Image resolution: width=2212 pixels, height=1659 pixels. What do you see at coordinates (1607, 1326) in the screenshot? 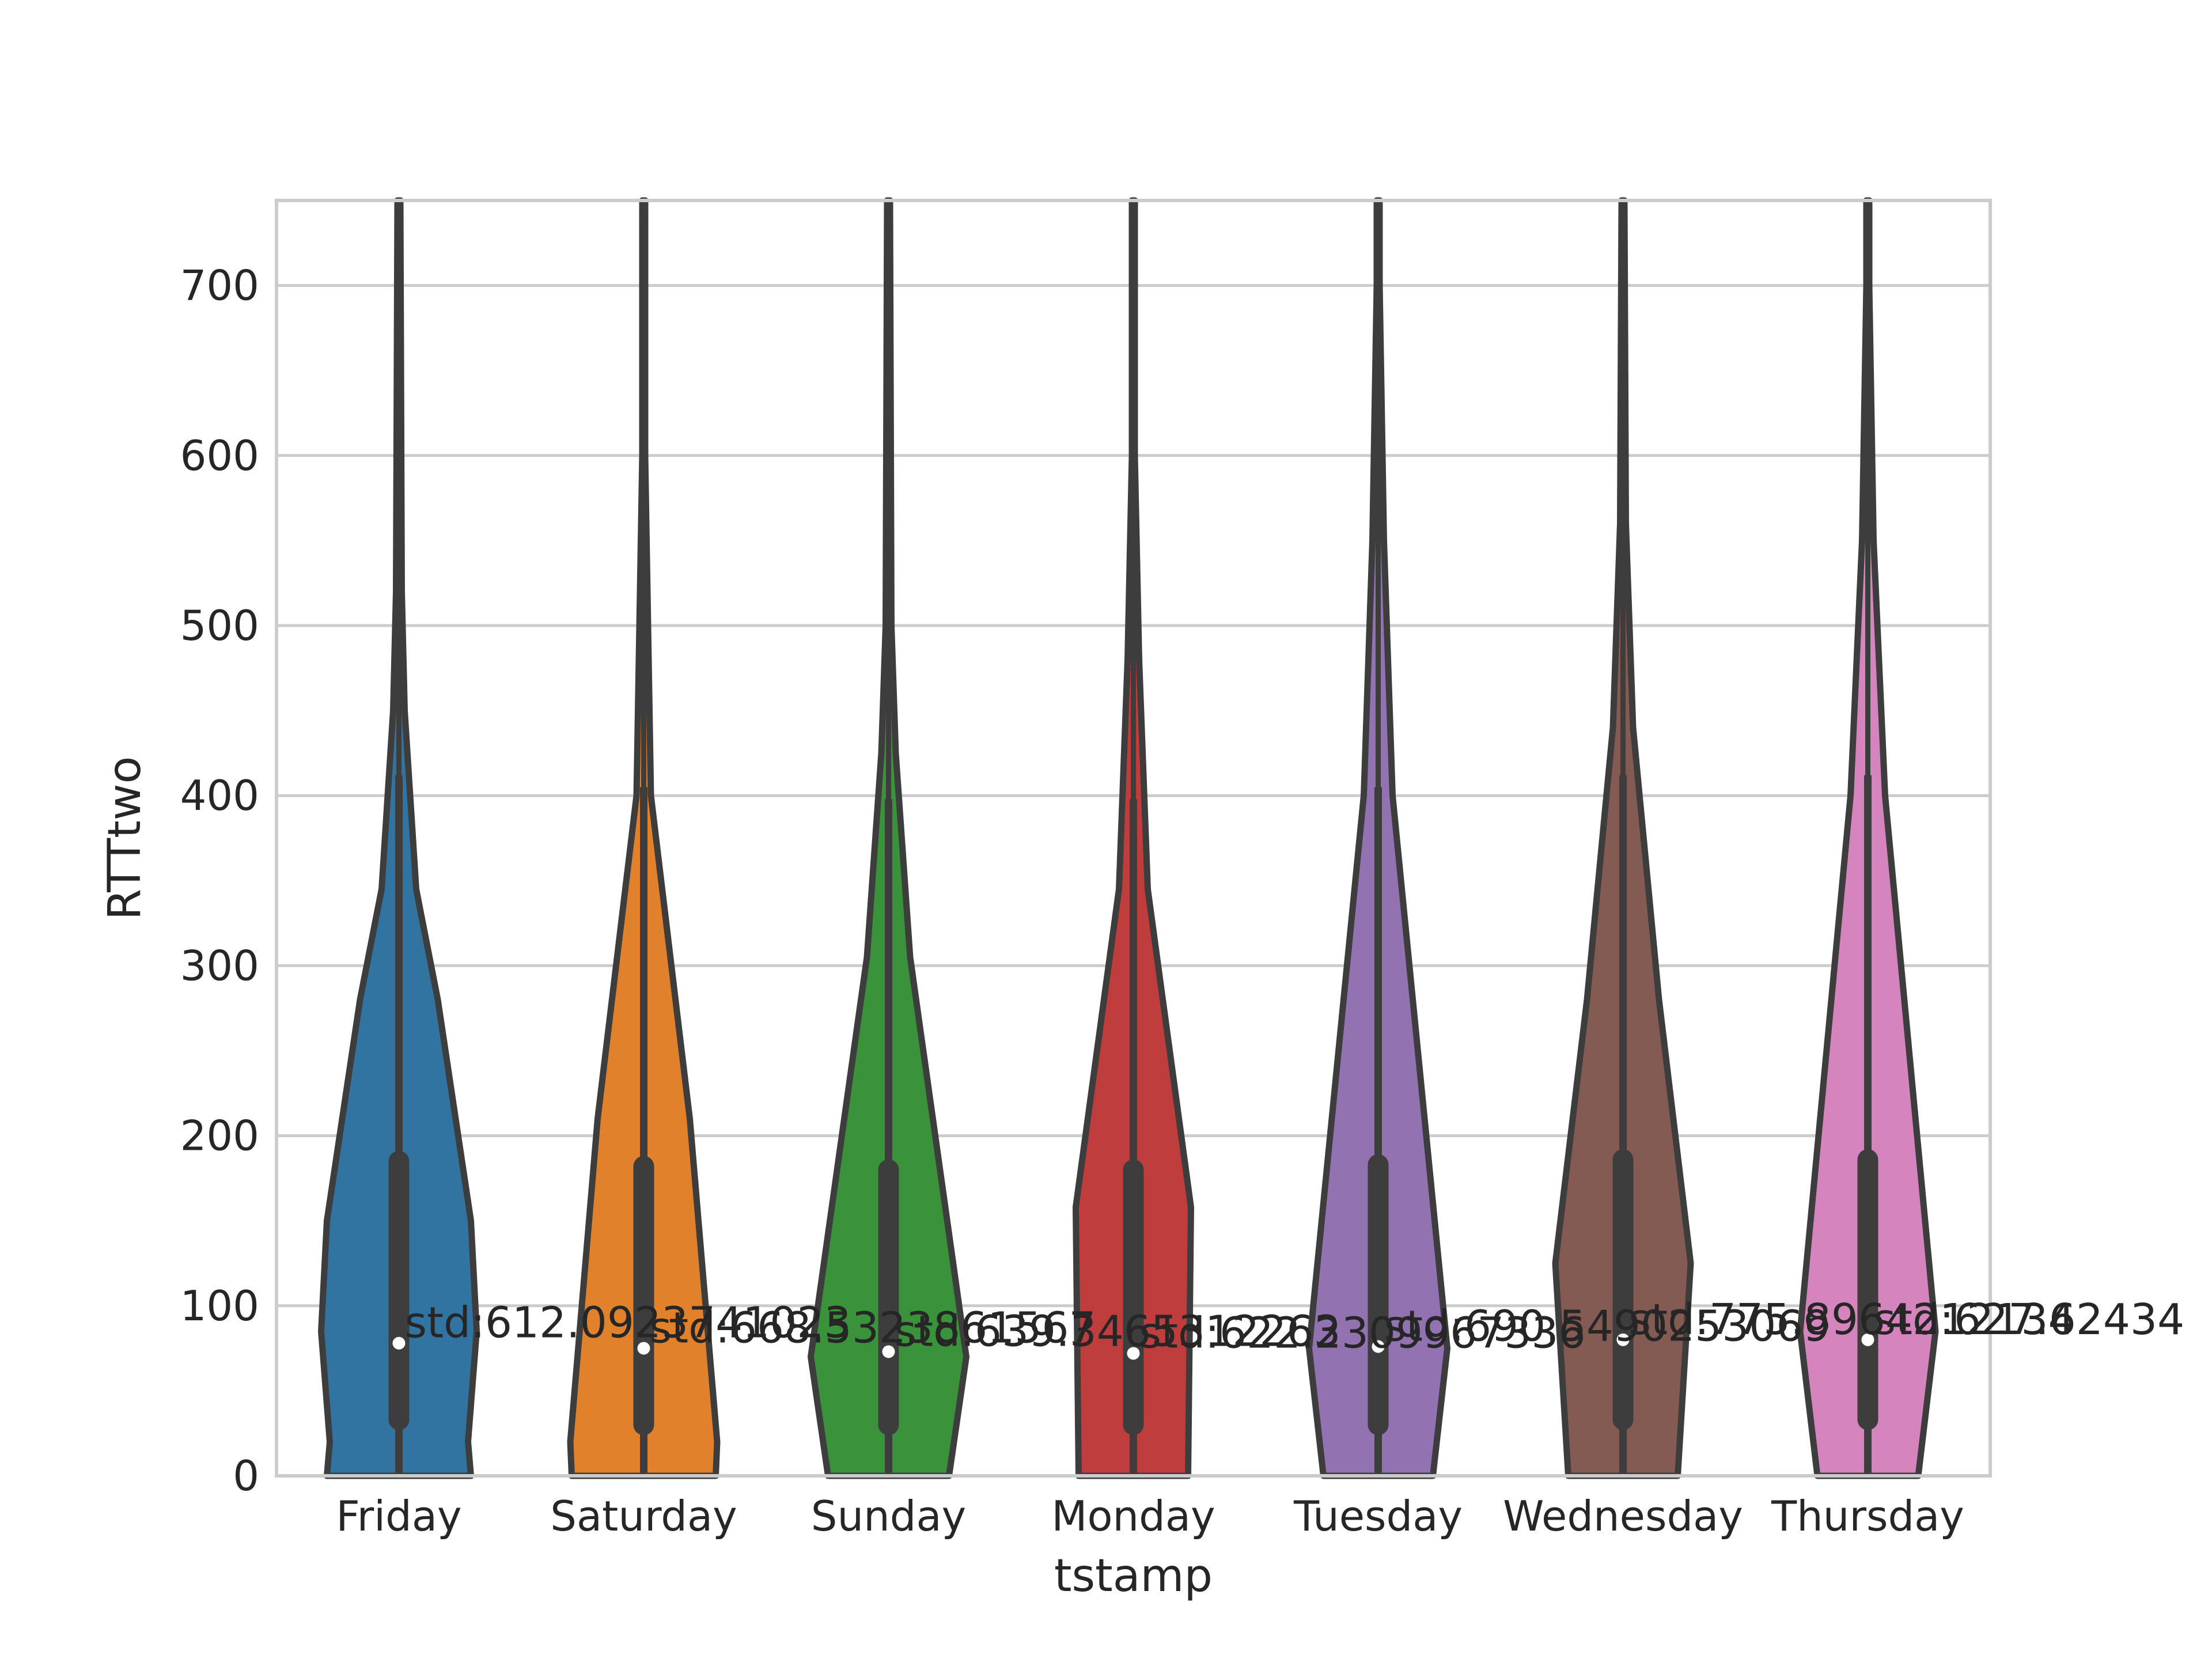
I see `std-annotation-tuesday: std:690.5490253069` at bounding box center [1607, 1326].